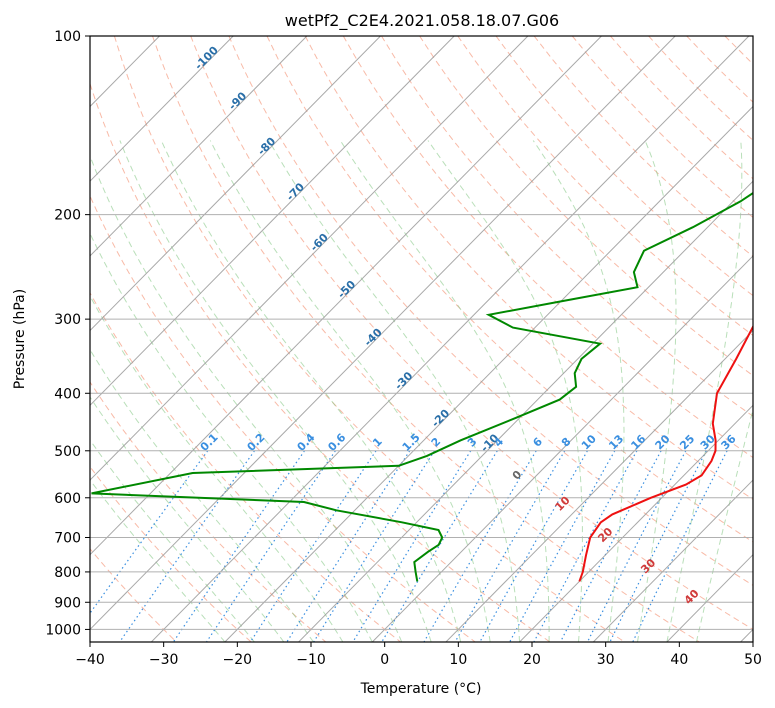  I want to click on y-tick-label: 500, so click(67, 452).